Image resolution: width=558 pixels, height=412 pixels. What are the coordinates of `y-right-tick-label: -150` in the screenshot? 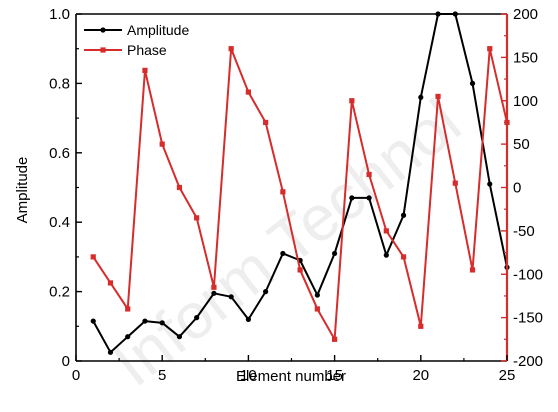 It's located at (528, 318).